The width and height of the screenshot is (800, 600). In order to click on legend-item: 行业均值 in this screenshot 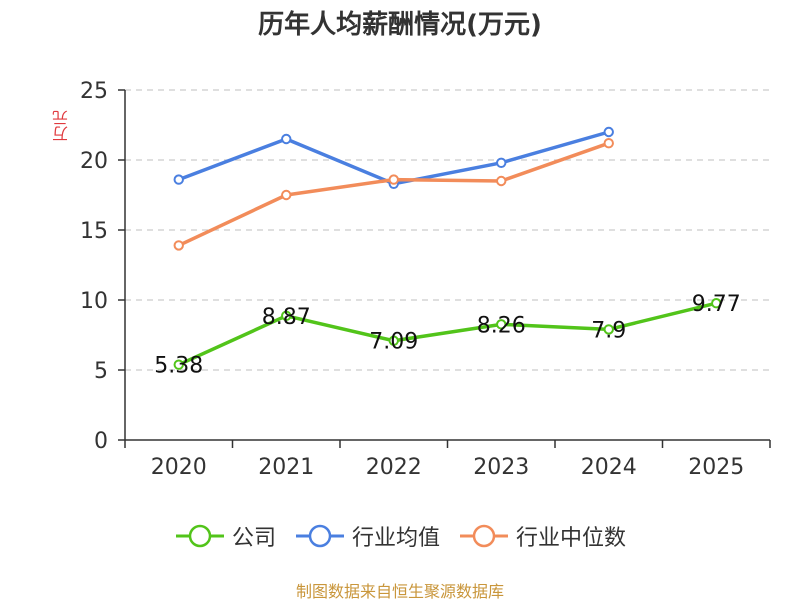, I will do `click(367, 536)`.